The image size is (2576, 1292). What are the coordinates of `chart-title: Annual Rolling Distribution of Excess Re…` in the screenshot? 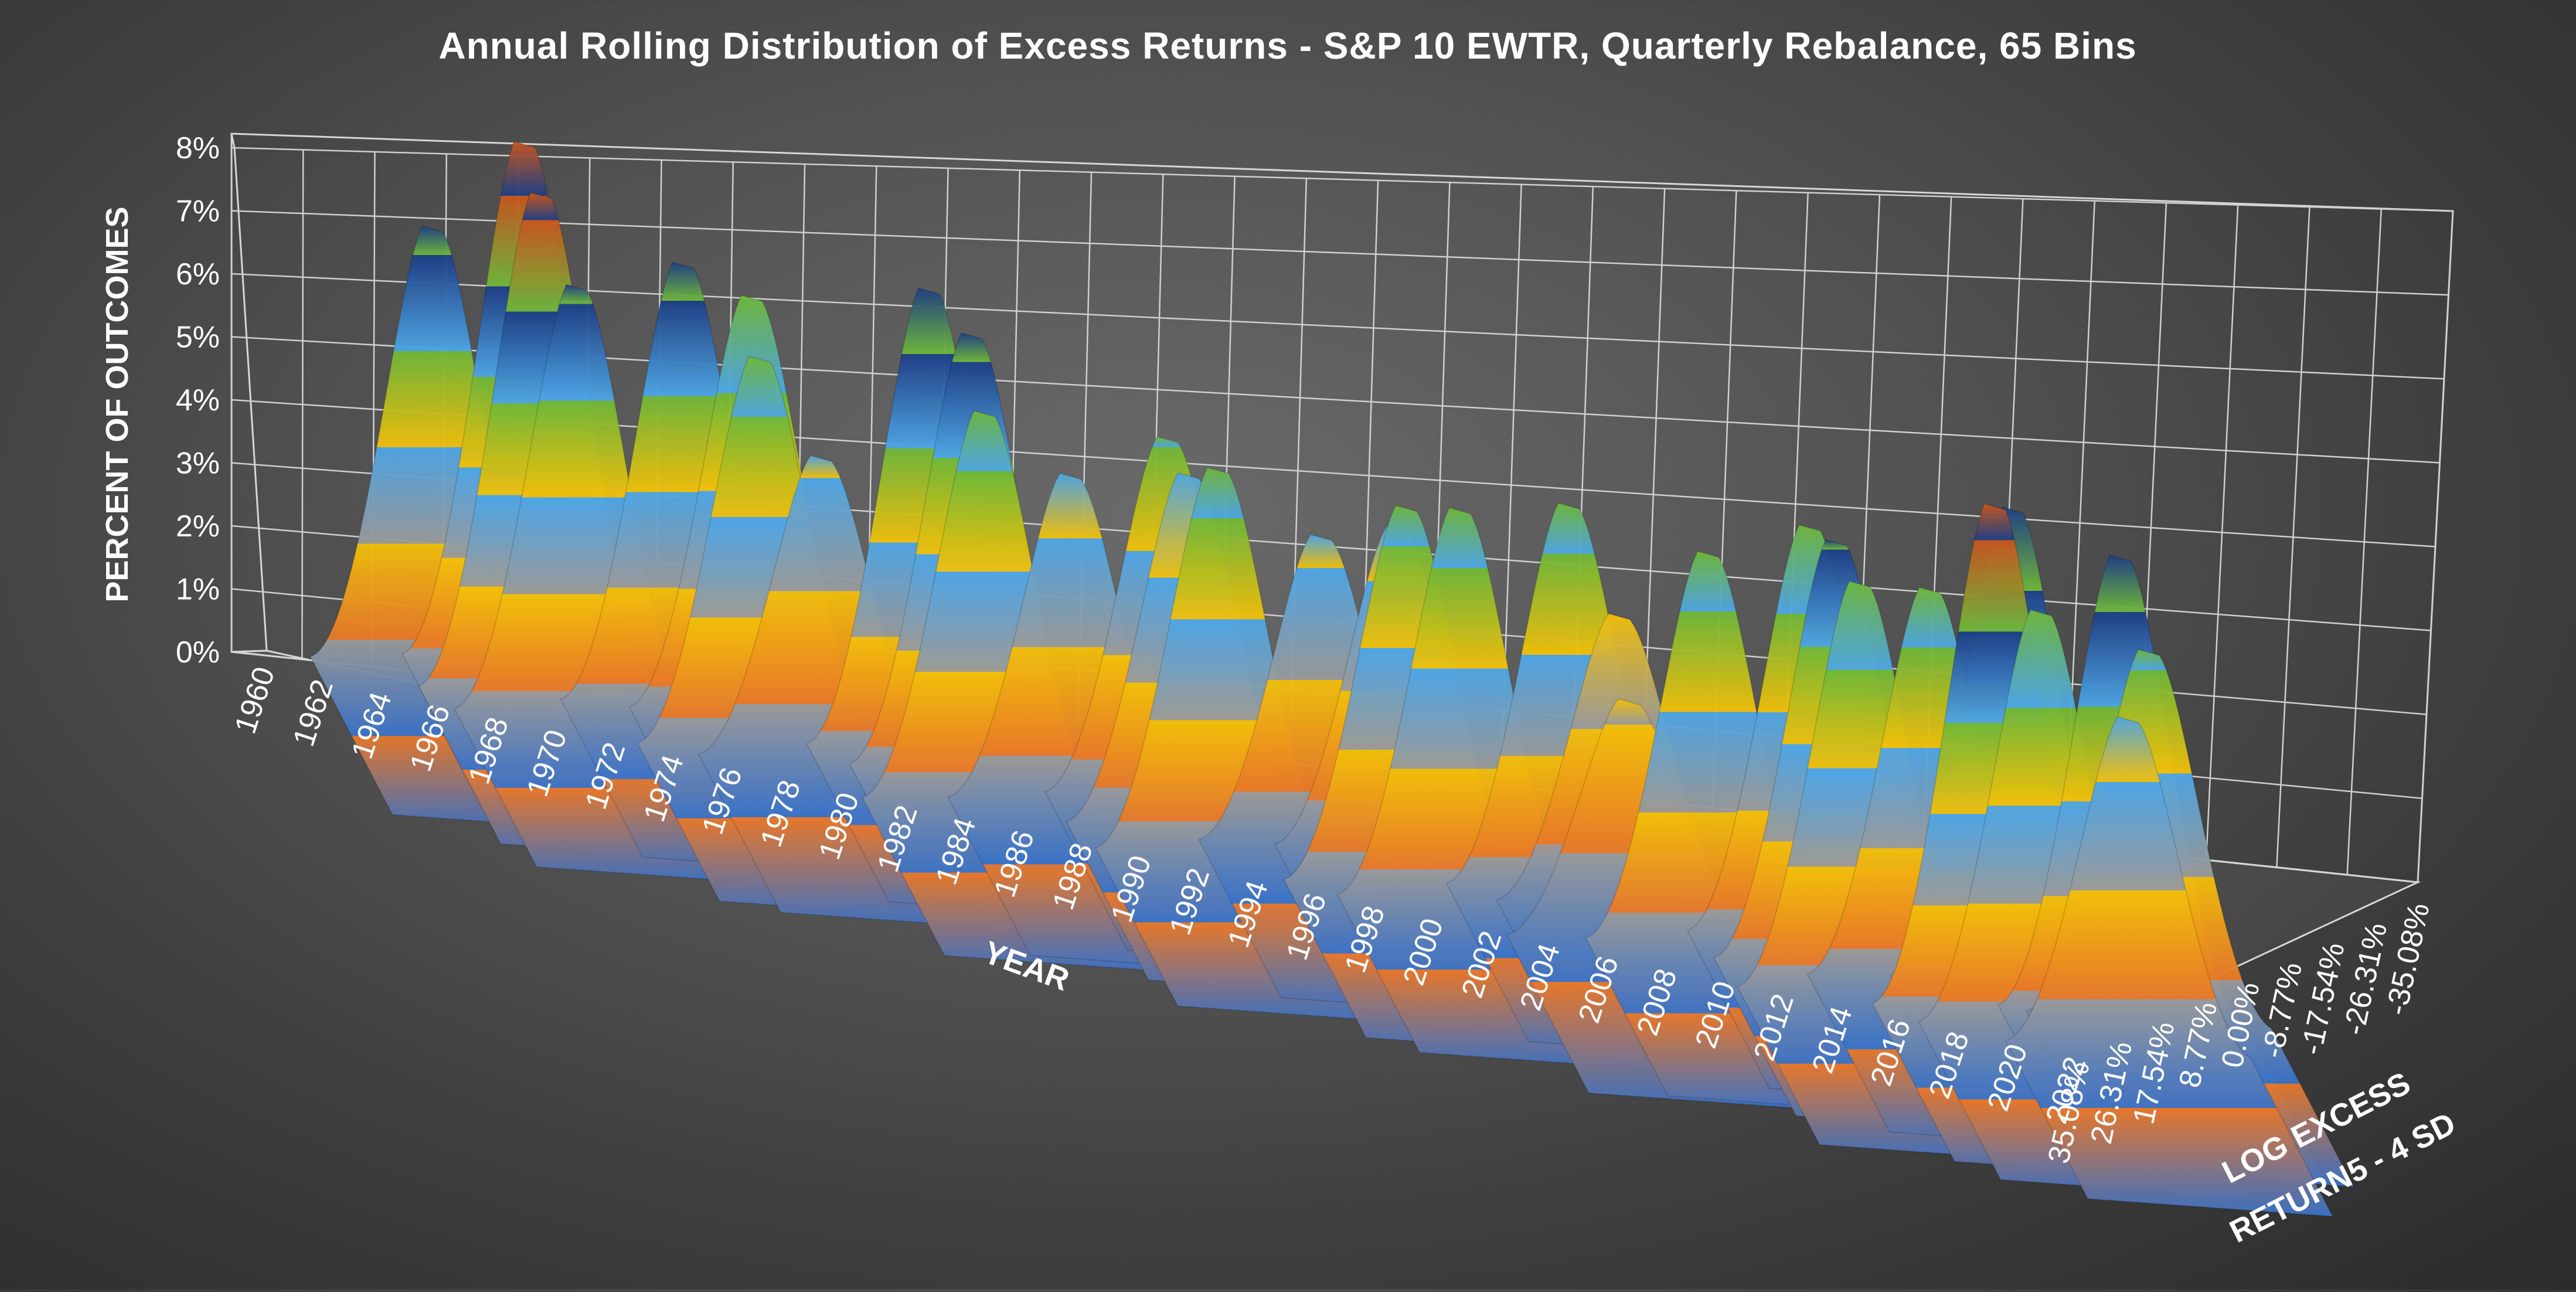 It's located at (1287, 46).